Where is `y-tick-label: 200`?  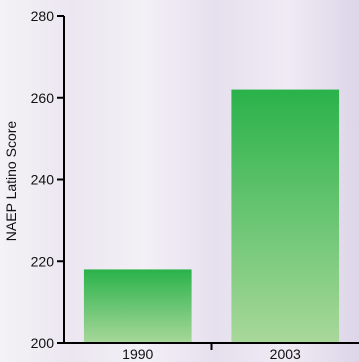
y-tick-label: 200 is located at coordinates (43, 343).